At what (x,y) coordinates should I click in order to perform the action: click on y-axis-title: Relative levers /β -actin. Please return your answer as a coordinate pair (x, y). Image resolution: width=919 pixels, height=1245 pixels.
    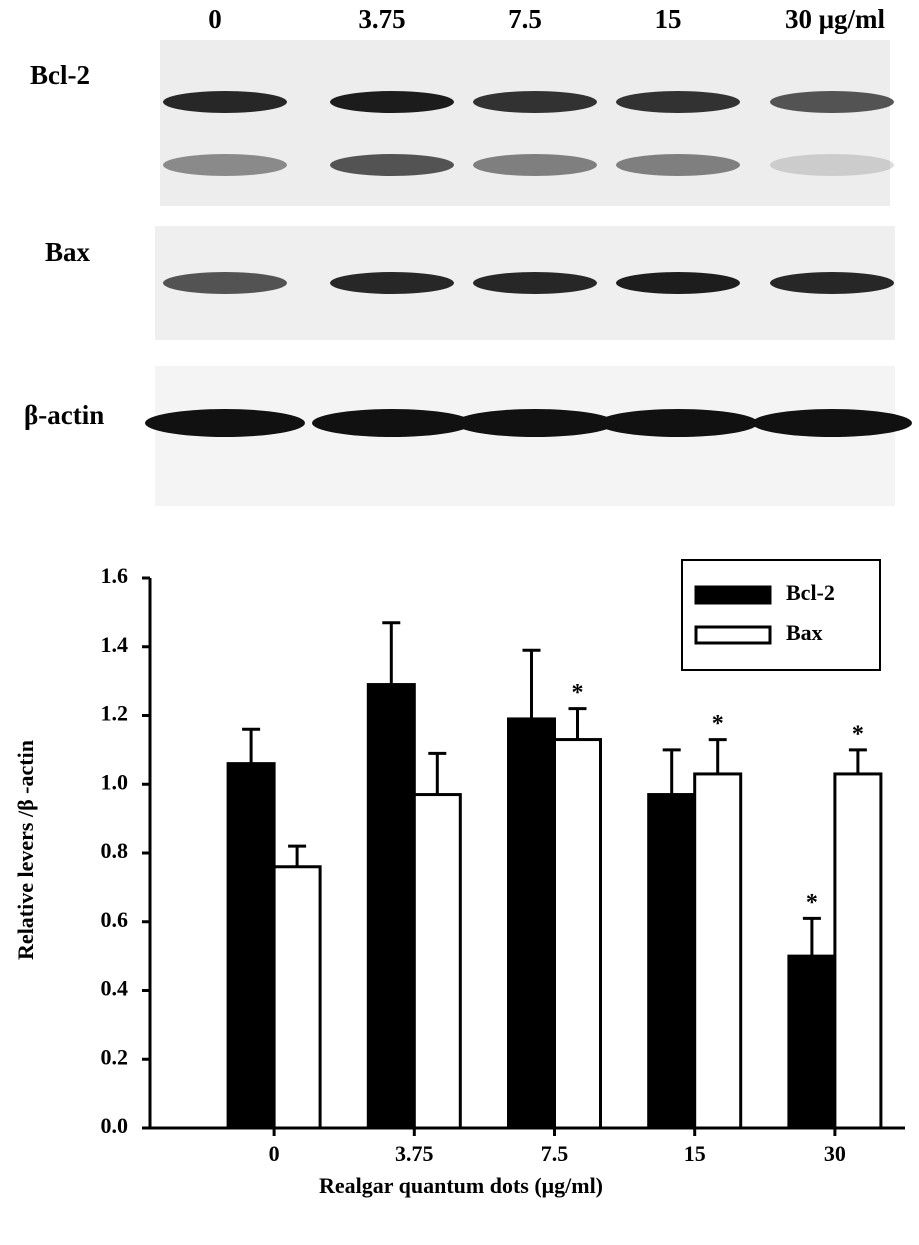
    Looking at the image, I should click on (25, 850).